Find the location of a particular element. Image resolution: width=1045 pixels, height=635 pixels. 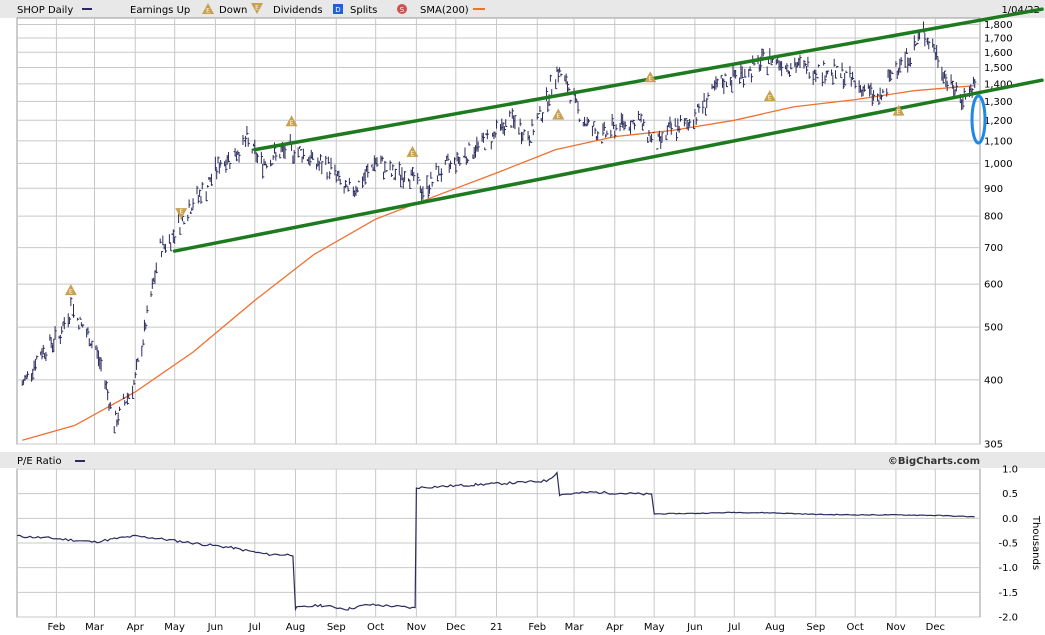

date-label: 1/04/22 is located at coordinates (1020, 10).